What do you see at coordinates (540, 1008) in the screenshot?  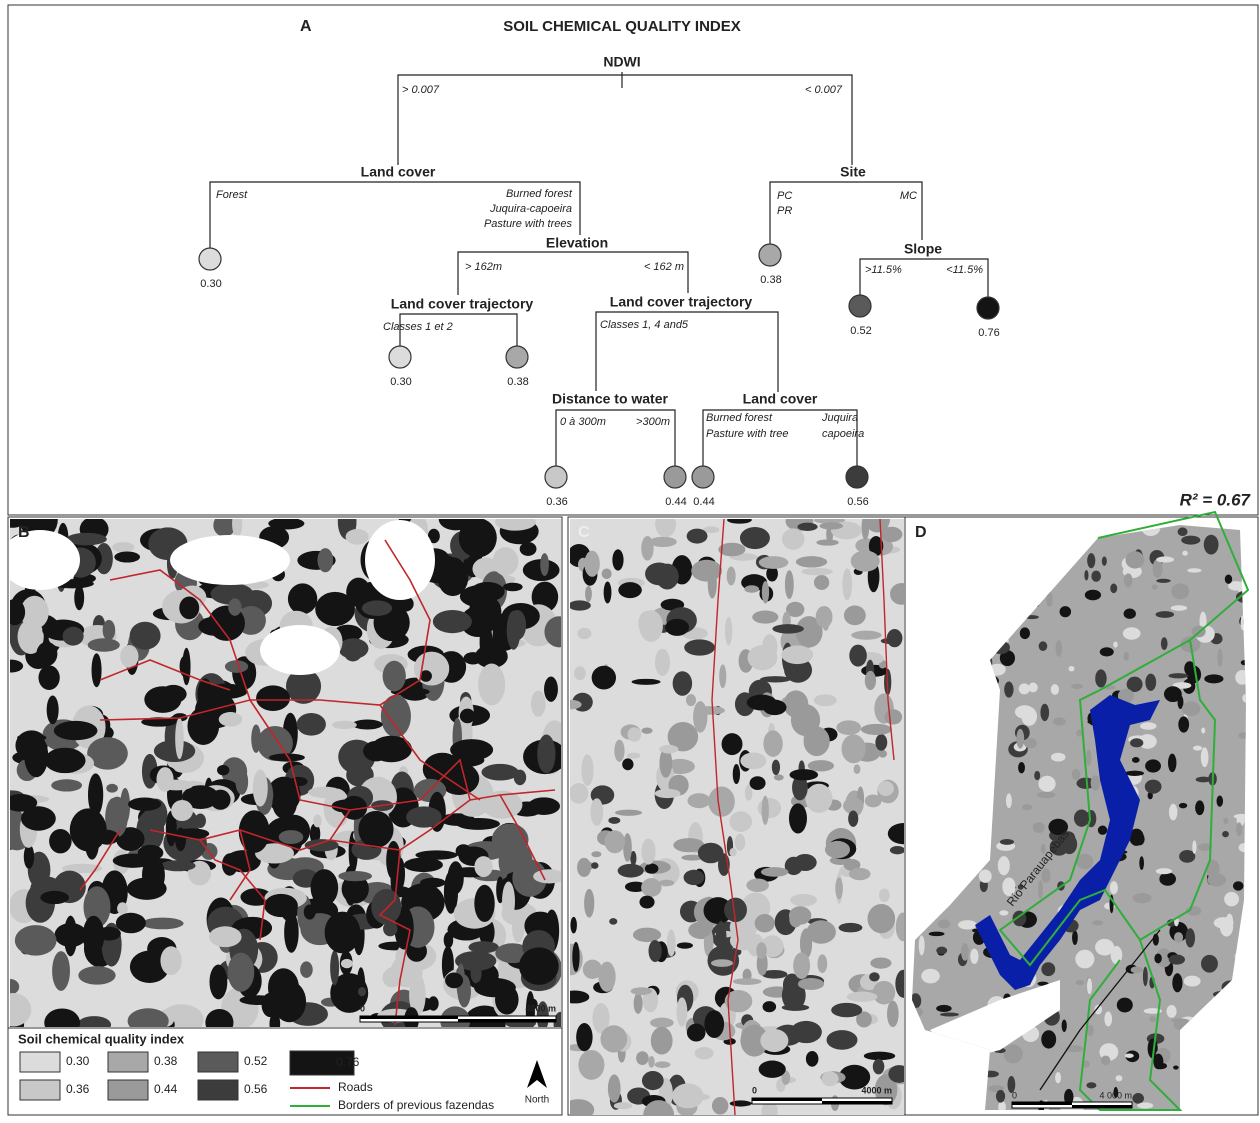 I see `scale-label: 4000 m` at bounding box center [540, 1008].